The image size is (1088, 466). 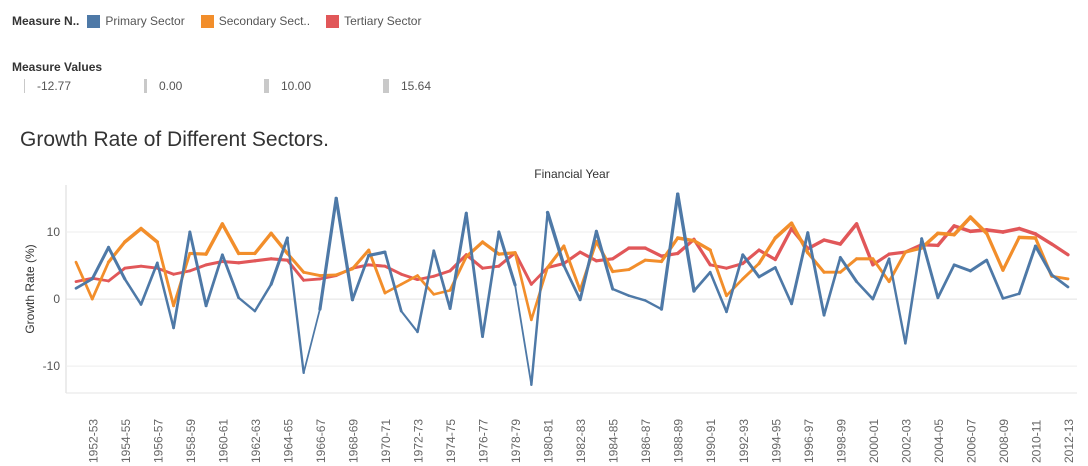 What do you see at coordinates (971, 441) in the screenshot?
I see `x-tick-label: 2006-07` at bounding box center [971, 441].